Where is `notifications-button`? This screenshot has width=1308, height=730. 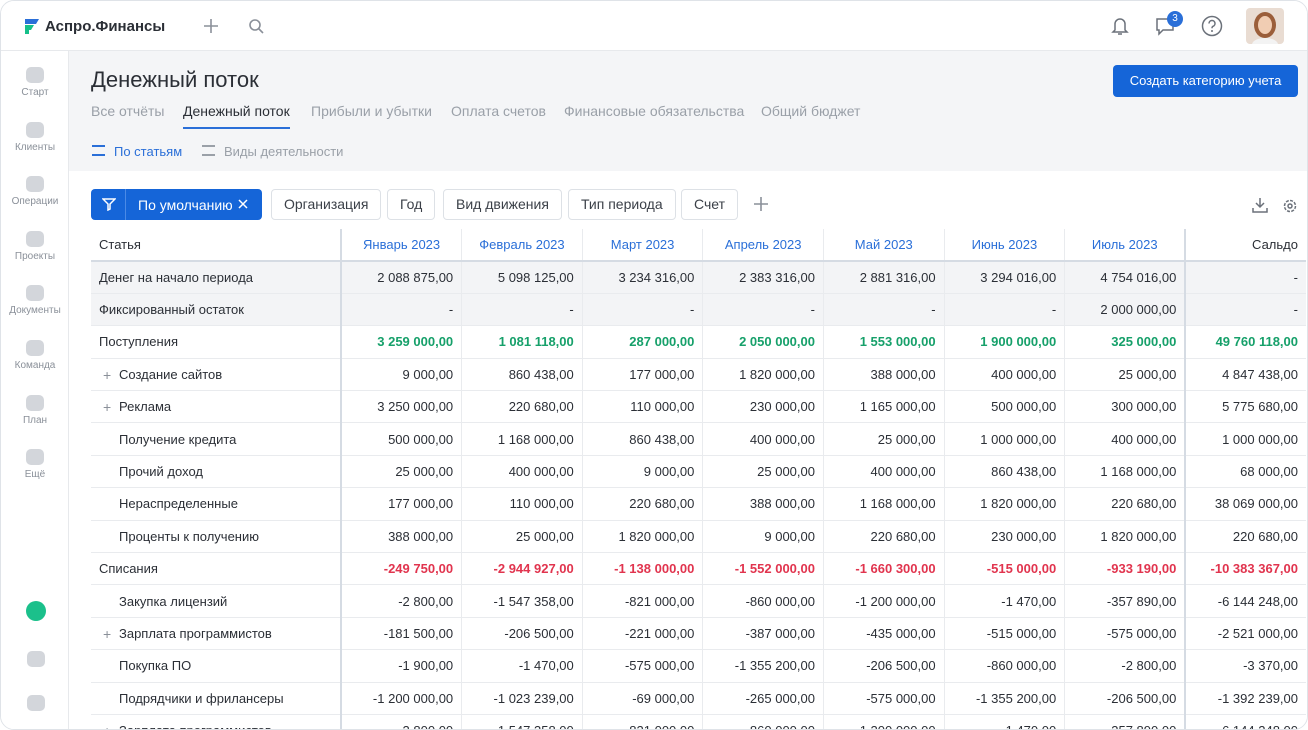 notifications-button is located at coordinates (1120, 26).